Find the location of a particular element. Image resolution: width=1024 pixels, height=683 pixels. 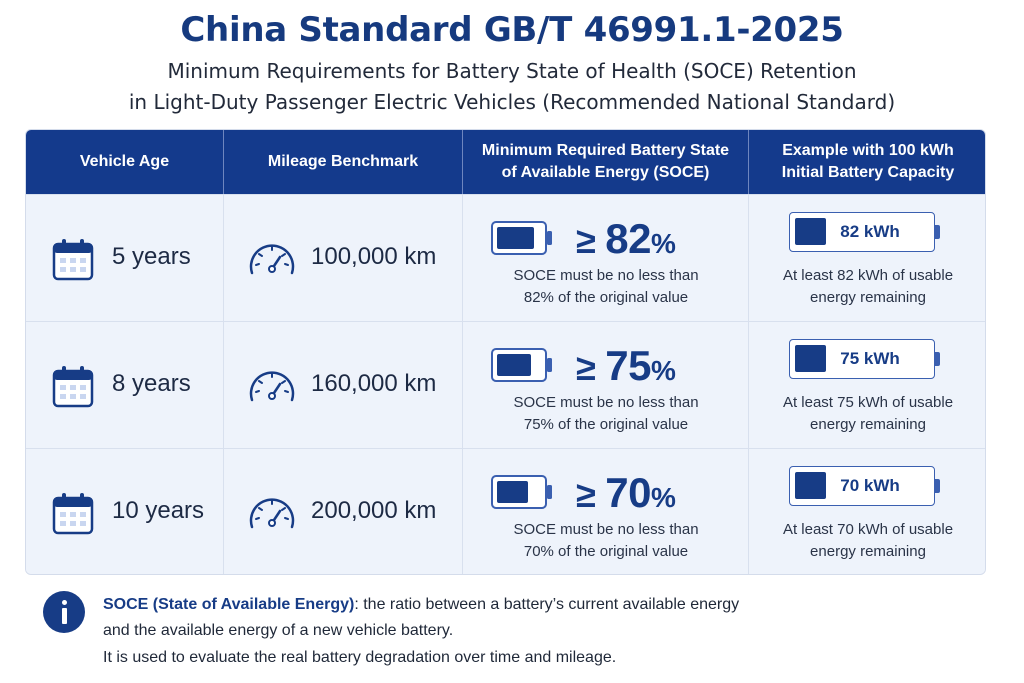

mileage-value: 160,000 km is located at coordinates (374, 383).